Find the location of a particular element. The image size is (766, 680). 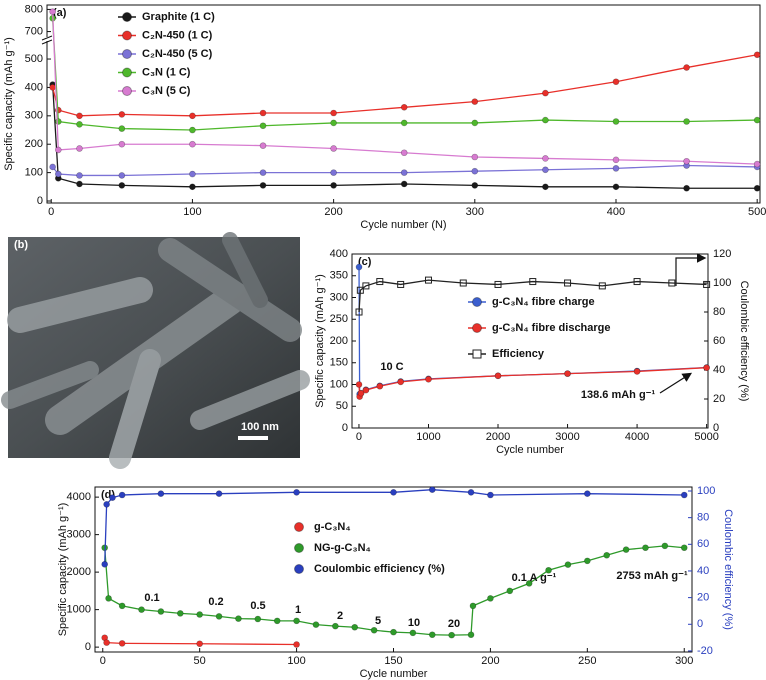

annotation: 0.2 is located at coordinates (215, 602).